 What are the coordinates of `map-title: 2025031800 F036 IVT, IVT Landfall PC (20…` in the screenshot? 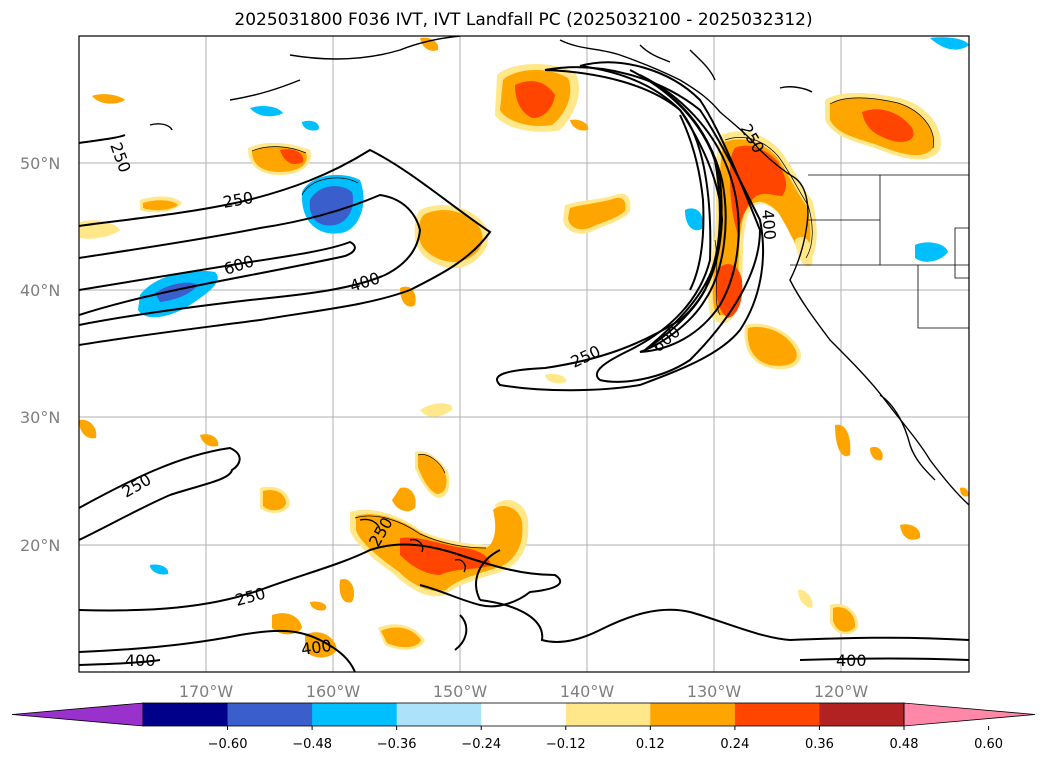 It's located at (523, 20).